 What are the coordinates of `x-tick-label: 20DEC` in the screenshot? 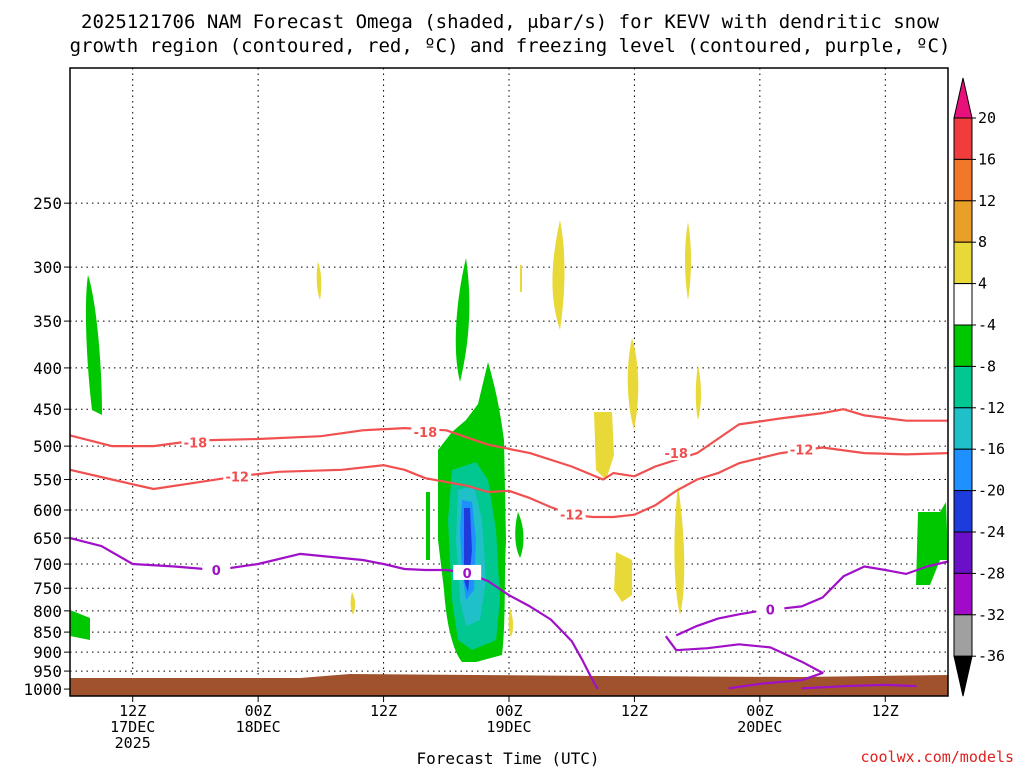 It's located at (759, 727).